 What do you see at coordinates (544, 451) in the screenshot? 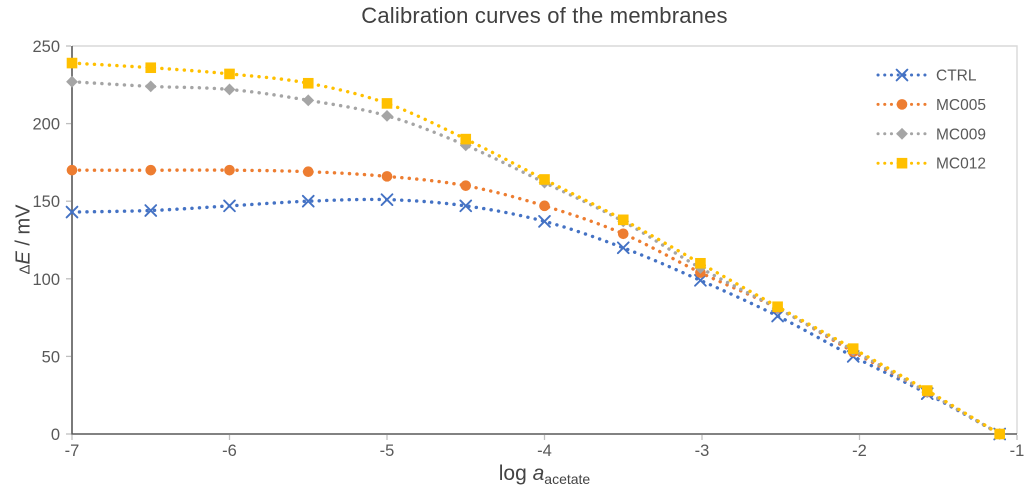
I see `x-tick-label: -4` at bounding box center [544, 451].